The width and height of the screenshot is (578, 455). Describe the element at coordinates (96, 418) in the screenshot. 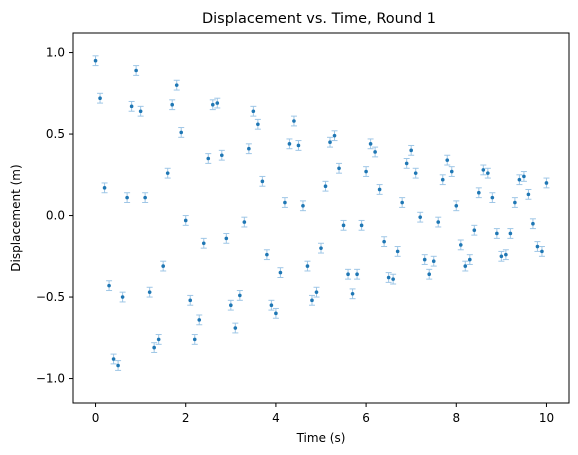

I see `x-tick-label: 0` at that location.